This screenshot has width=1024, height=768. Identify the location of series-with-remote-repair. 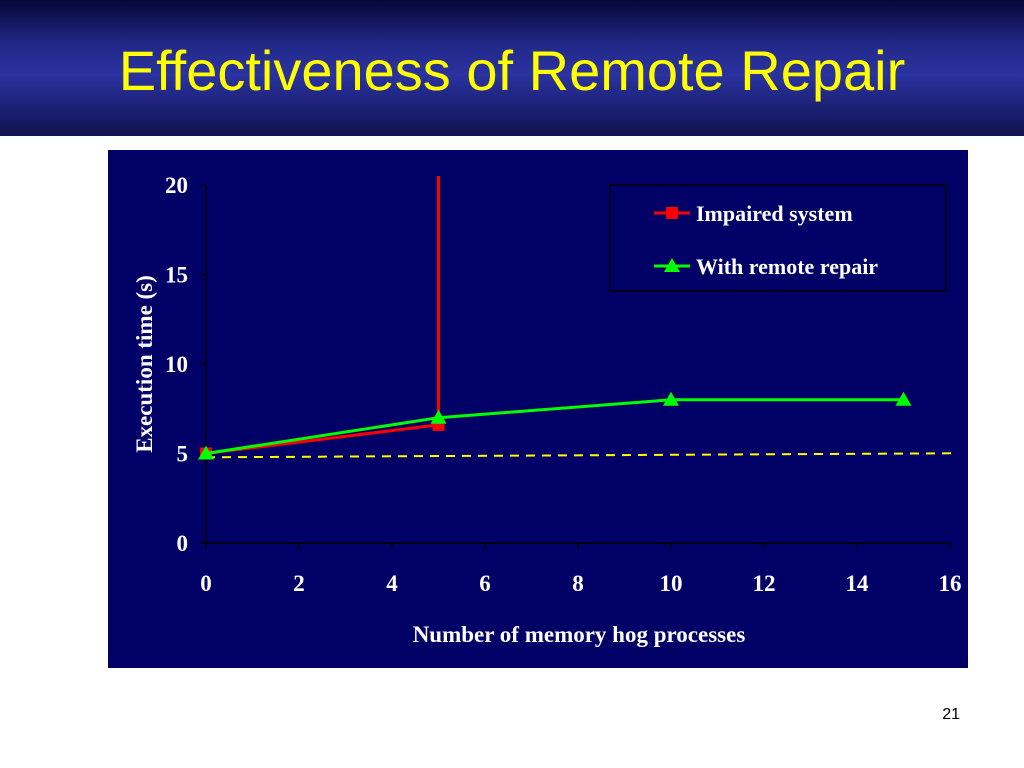
(555, 425).